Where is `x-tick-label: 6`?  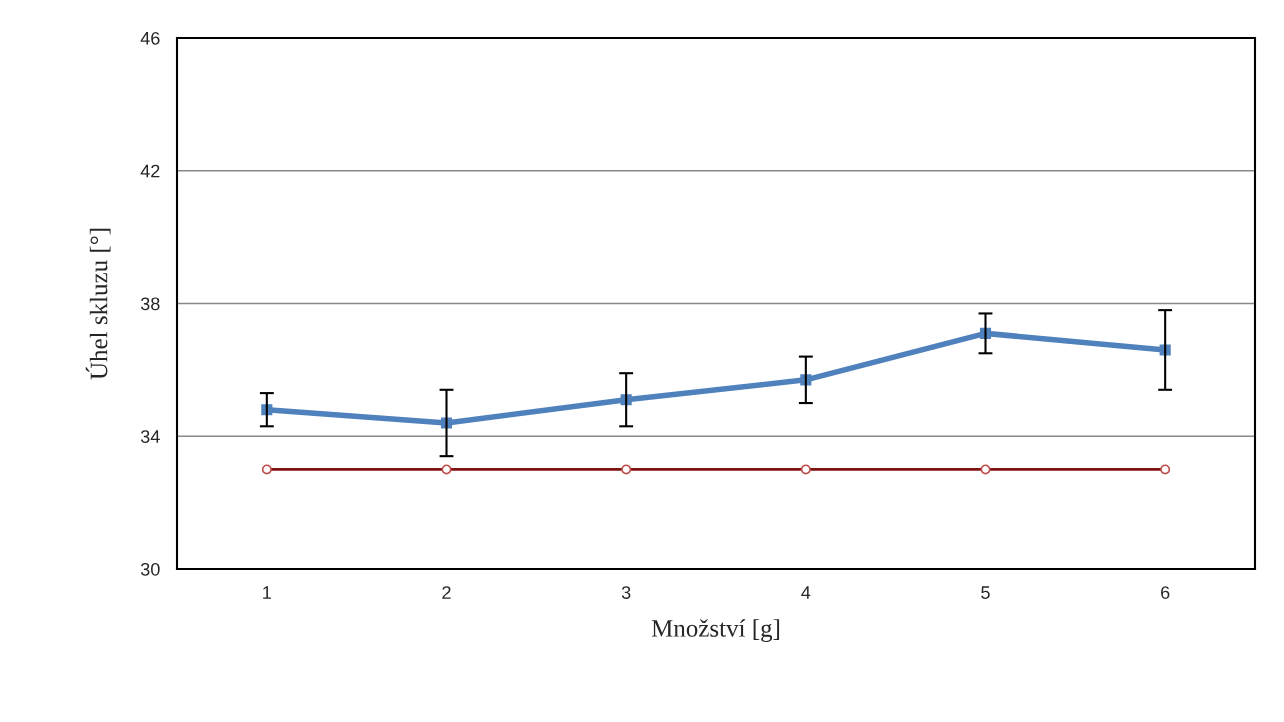
x-tick-label: 6 is located at coordinates (1165, 592).